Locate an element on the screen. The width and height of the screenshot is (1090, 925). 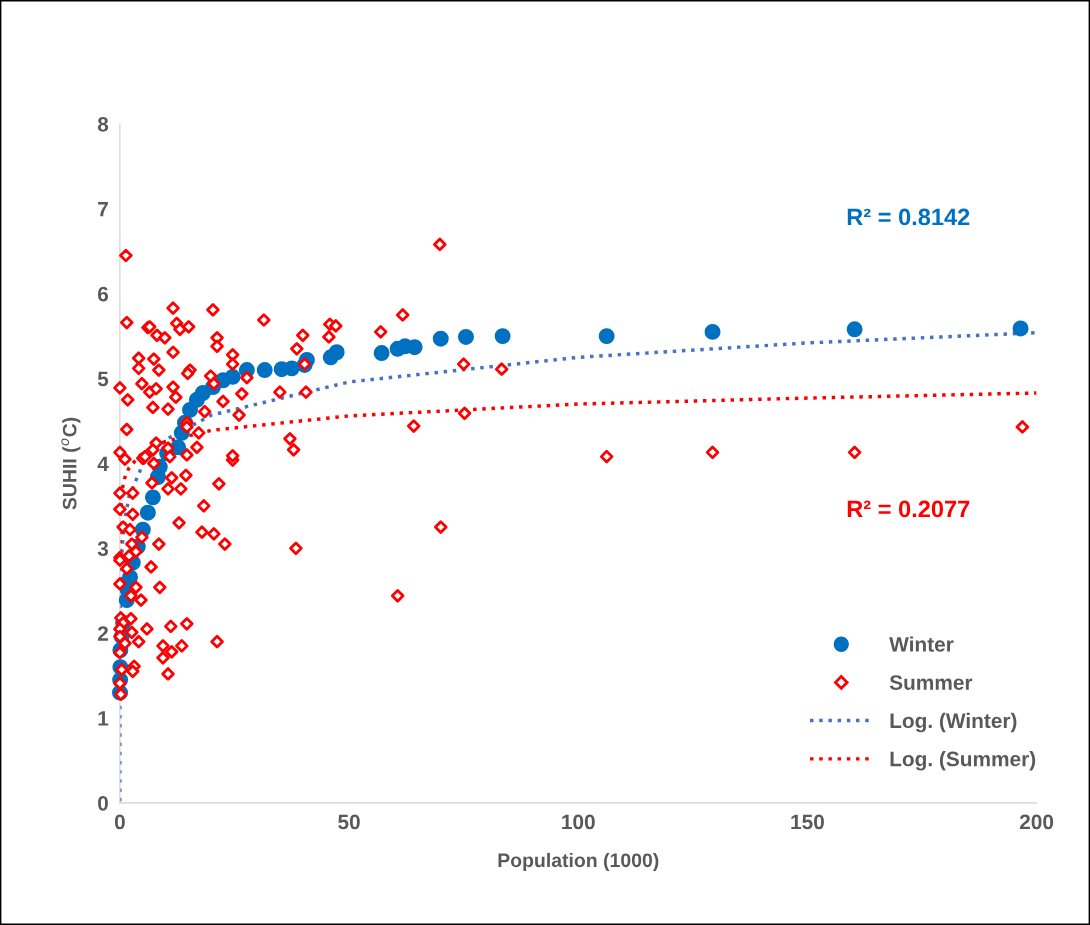
x-tick-label: 50 is located at coordinates (349, 822).